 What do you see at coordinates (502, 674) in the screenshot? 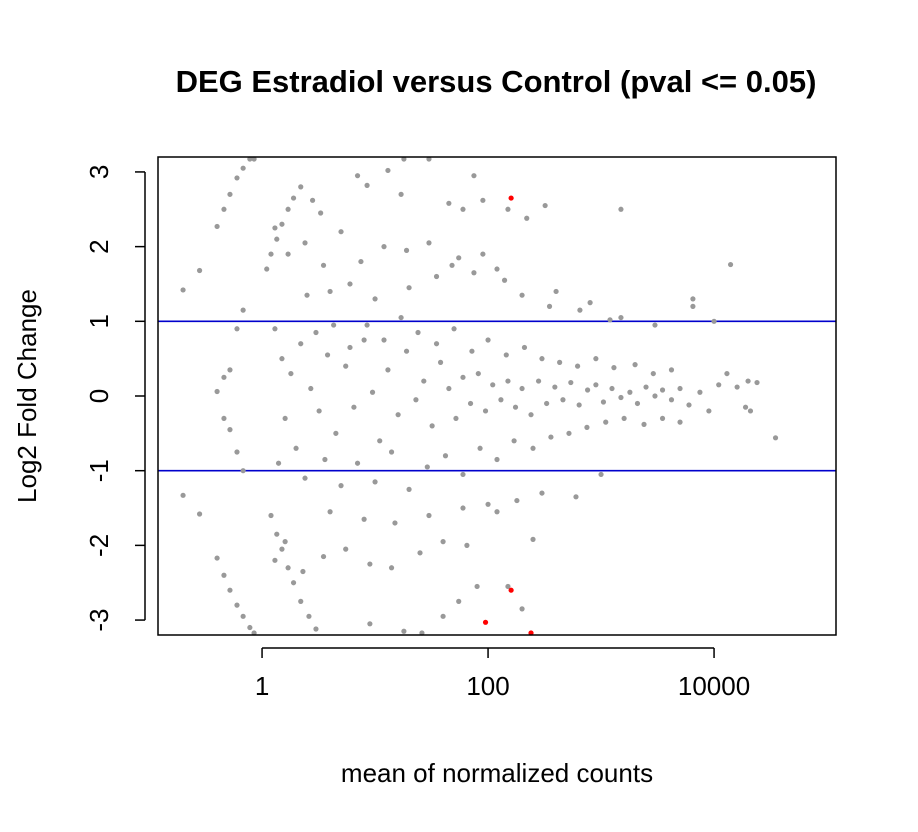
I see `x-axis: 1 100 10000` at bounding box center [502, 674].